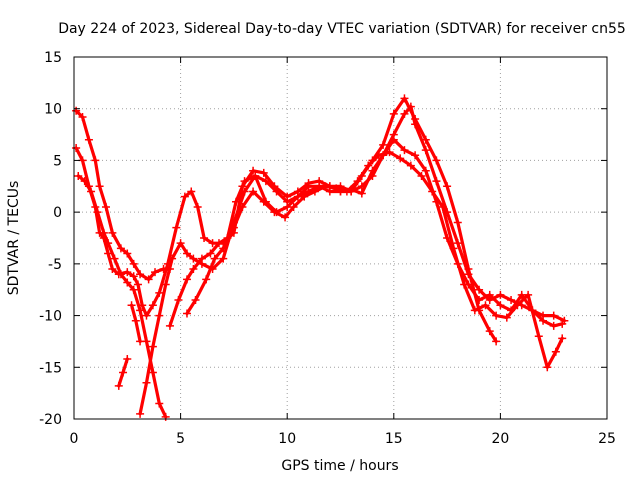  What do you see at coordinates (57, 213) in the screenshot?
I see `y-tick-label: 0` at bounding box center [57, 213].